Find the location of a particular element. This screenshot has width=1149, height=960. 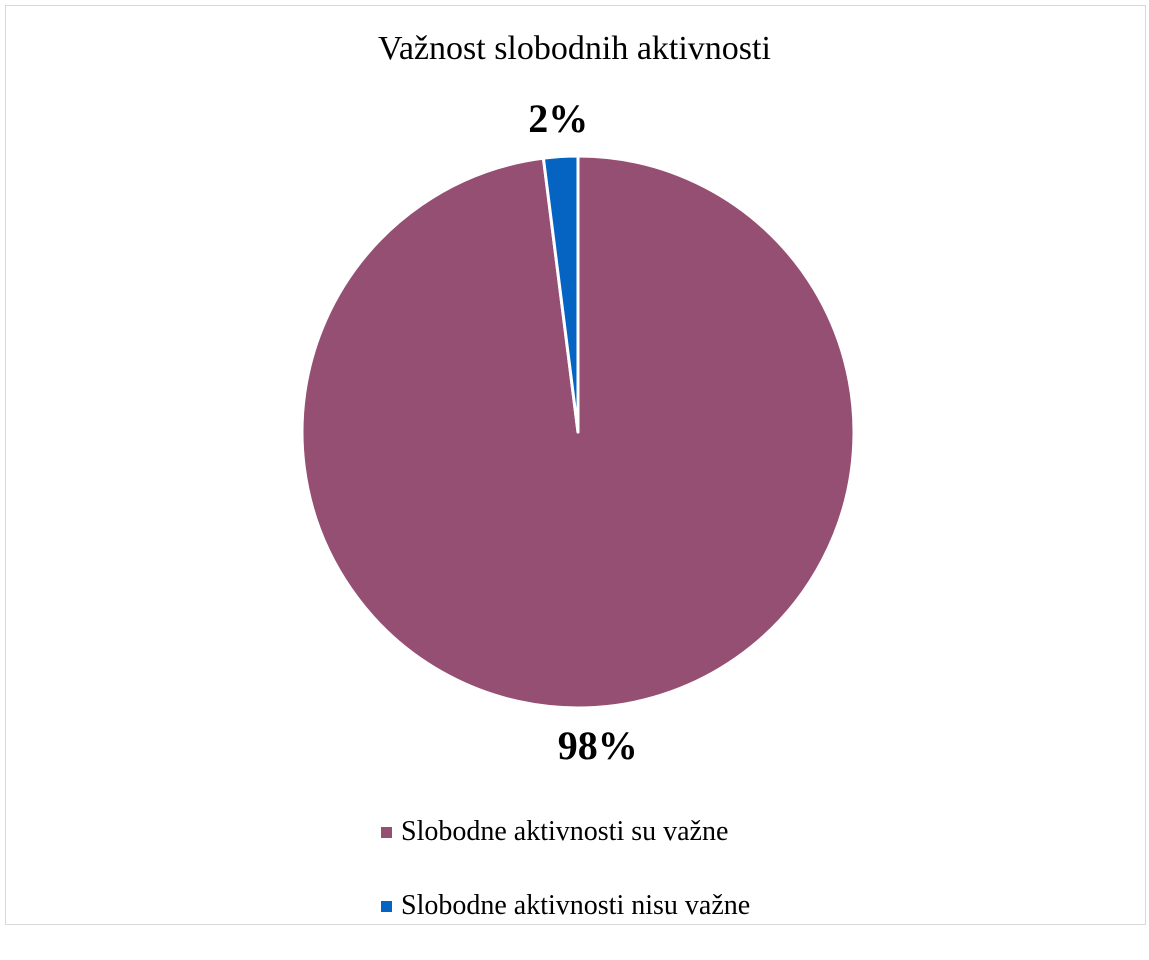

legend-label-su-vazne: Slobodne aktivnosti su važne is located at coordinates (565, 831).